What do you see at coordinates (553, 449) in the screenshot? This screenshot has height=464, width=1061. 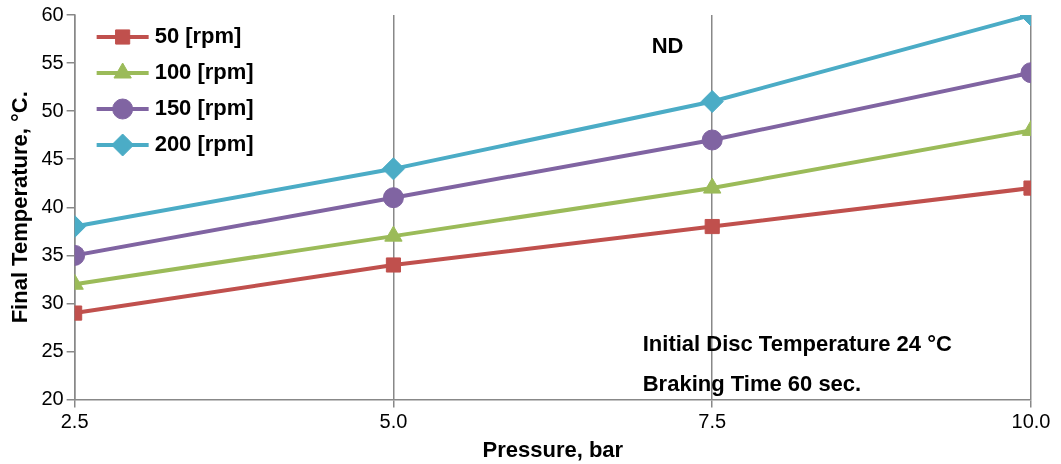 I see `x-axis-title: Pressure, bar` at bounding box center [553, 449].